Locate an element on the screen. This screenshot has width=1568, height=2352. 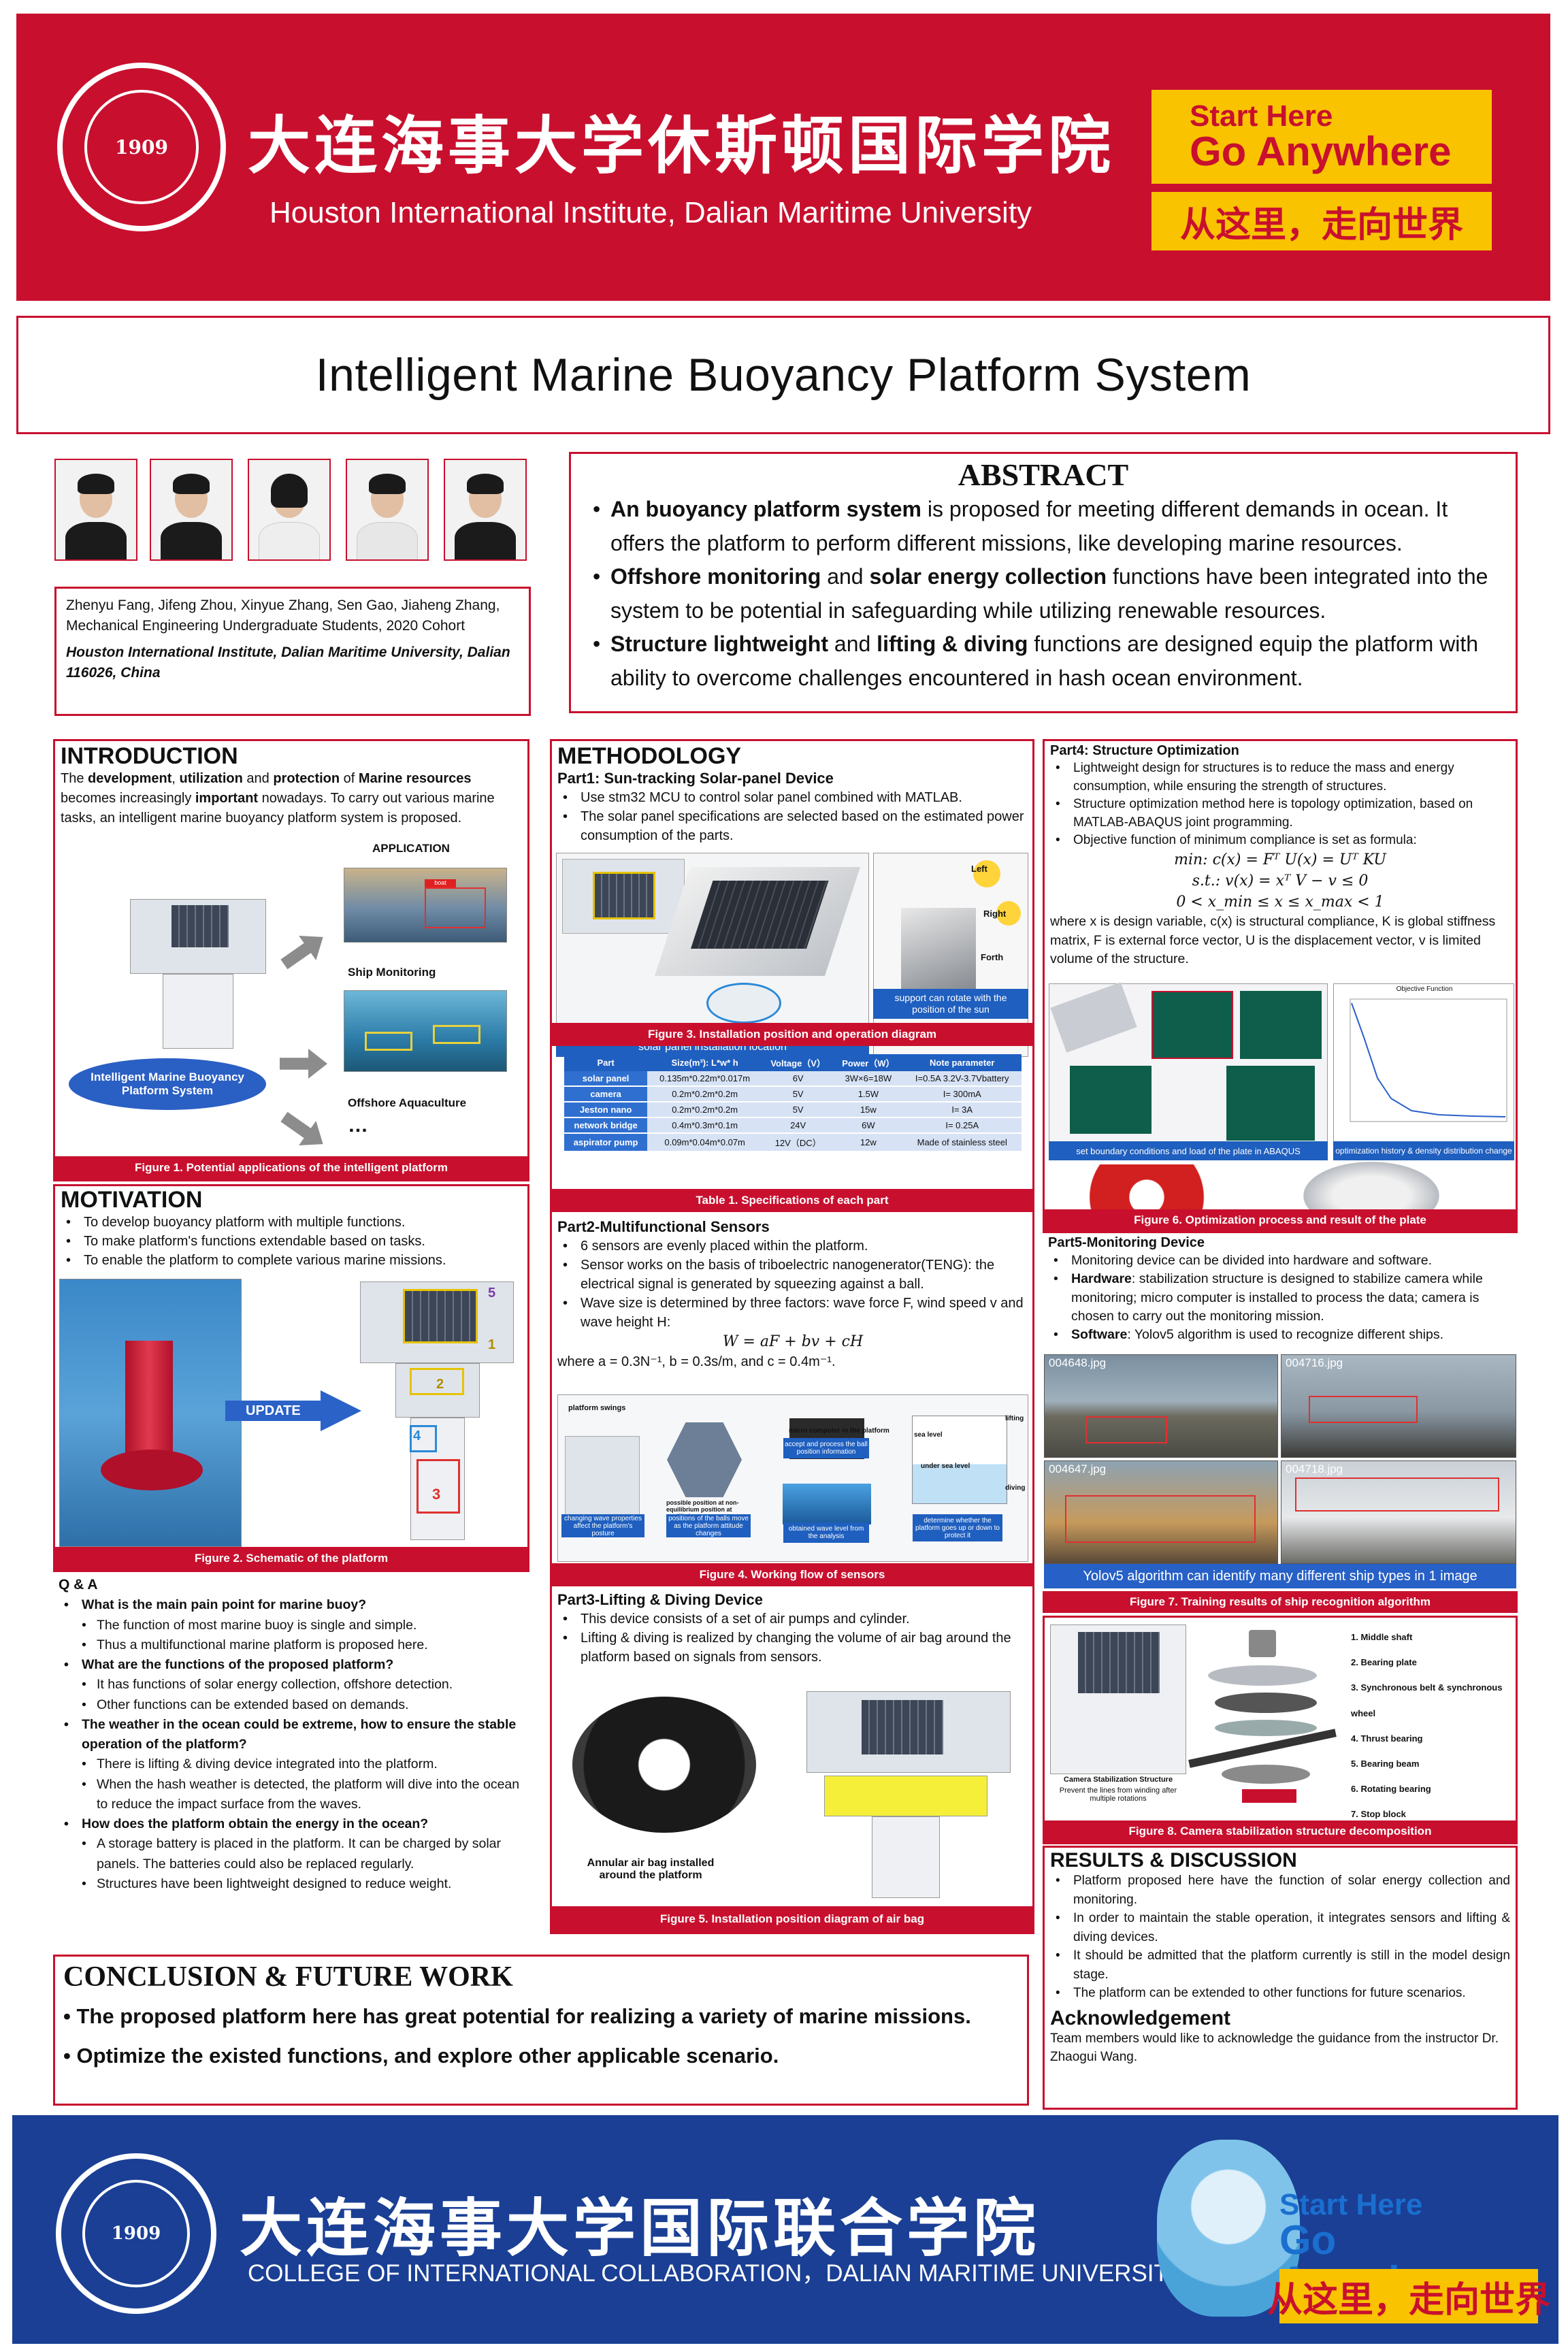
stabilization-render is located at coordinates (1118, 1699).